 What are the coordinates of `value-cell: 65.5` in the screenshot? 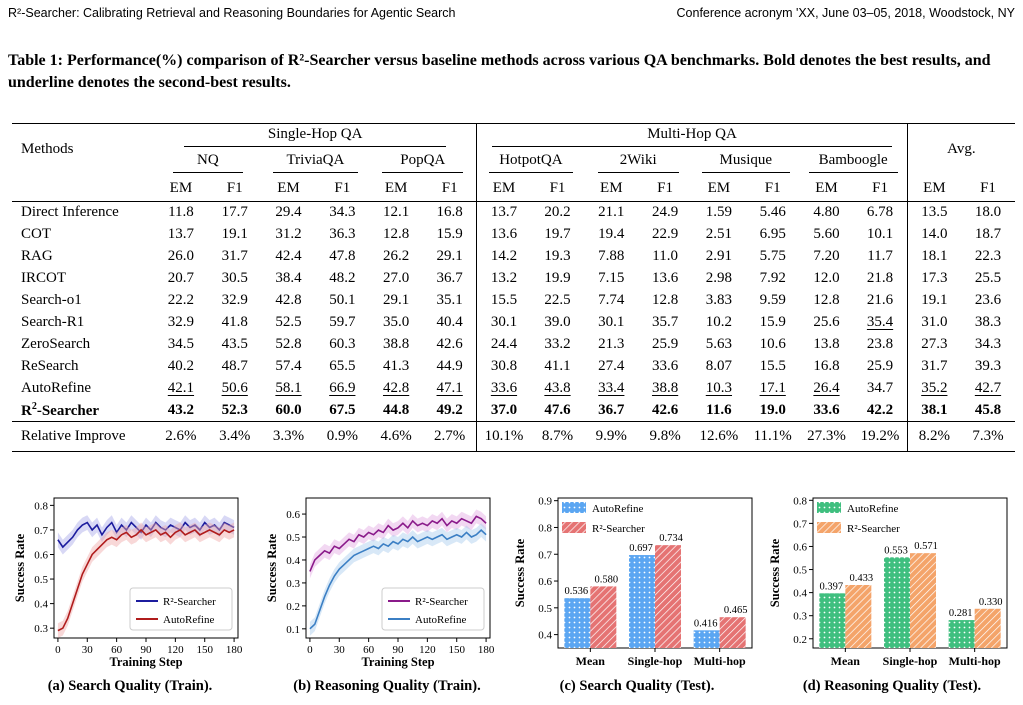 It's located at (342, 366).